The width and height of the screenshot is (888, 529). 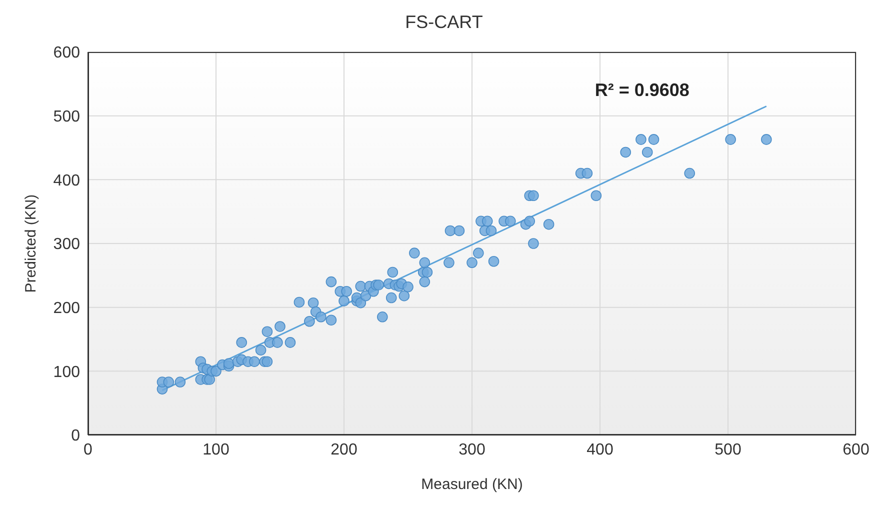 What do you see at coordinates (66, 53) in the screenshot?
I see `y-tick-label: 600` at bounding box center [66, 53].